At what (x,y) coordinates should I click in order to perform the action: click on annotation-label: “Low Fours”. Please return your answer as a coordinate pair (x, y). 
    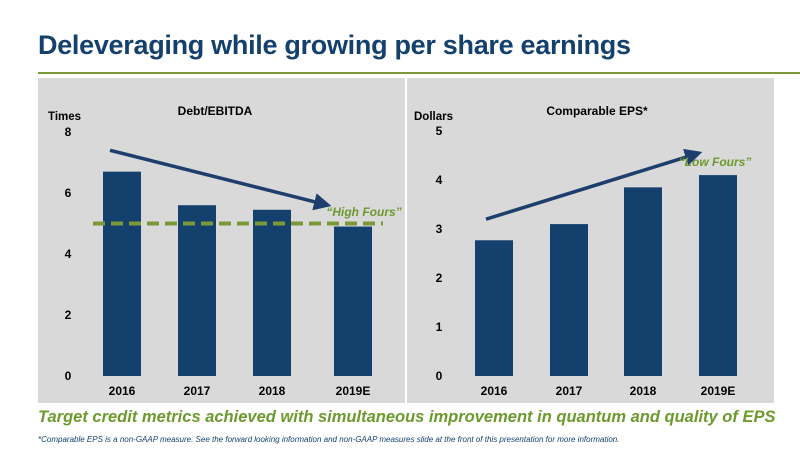
    Looking at the image, I should click on (715, 162).